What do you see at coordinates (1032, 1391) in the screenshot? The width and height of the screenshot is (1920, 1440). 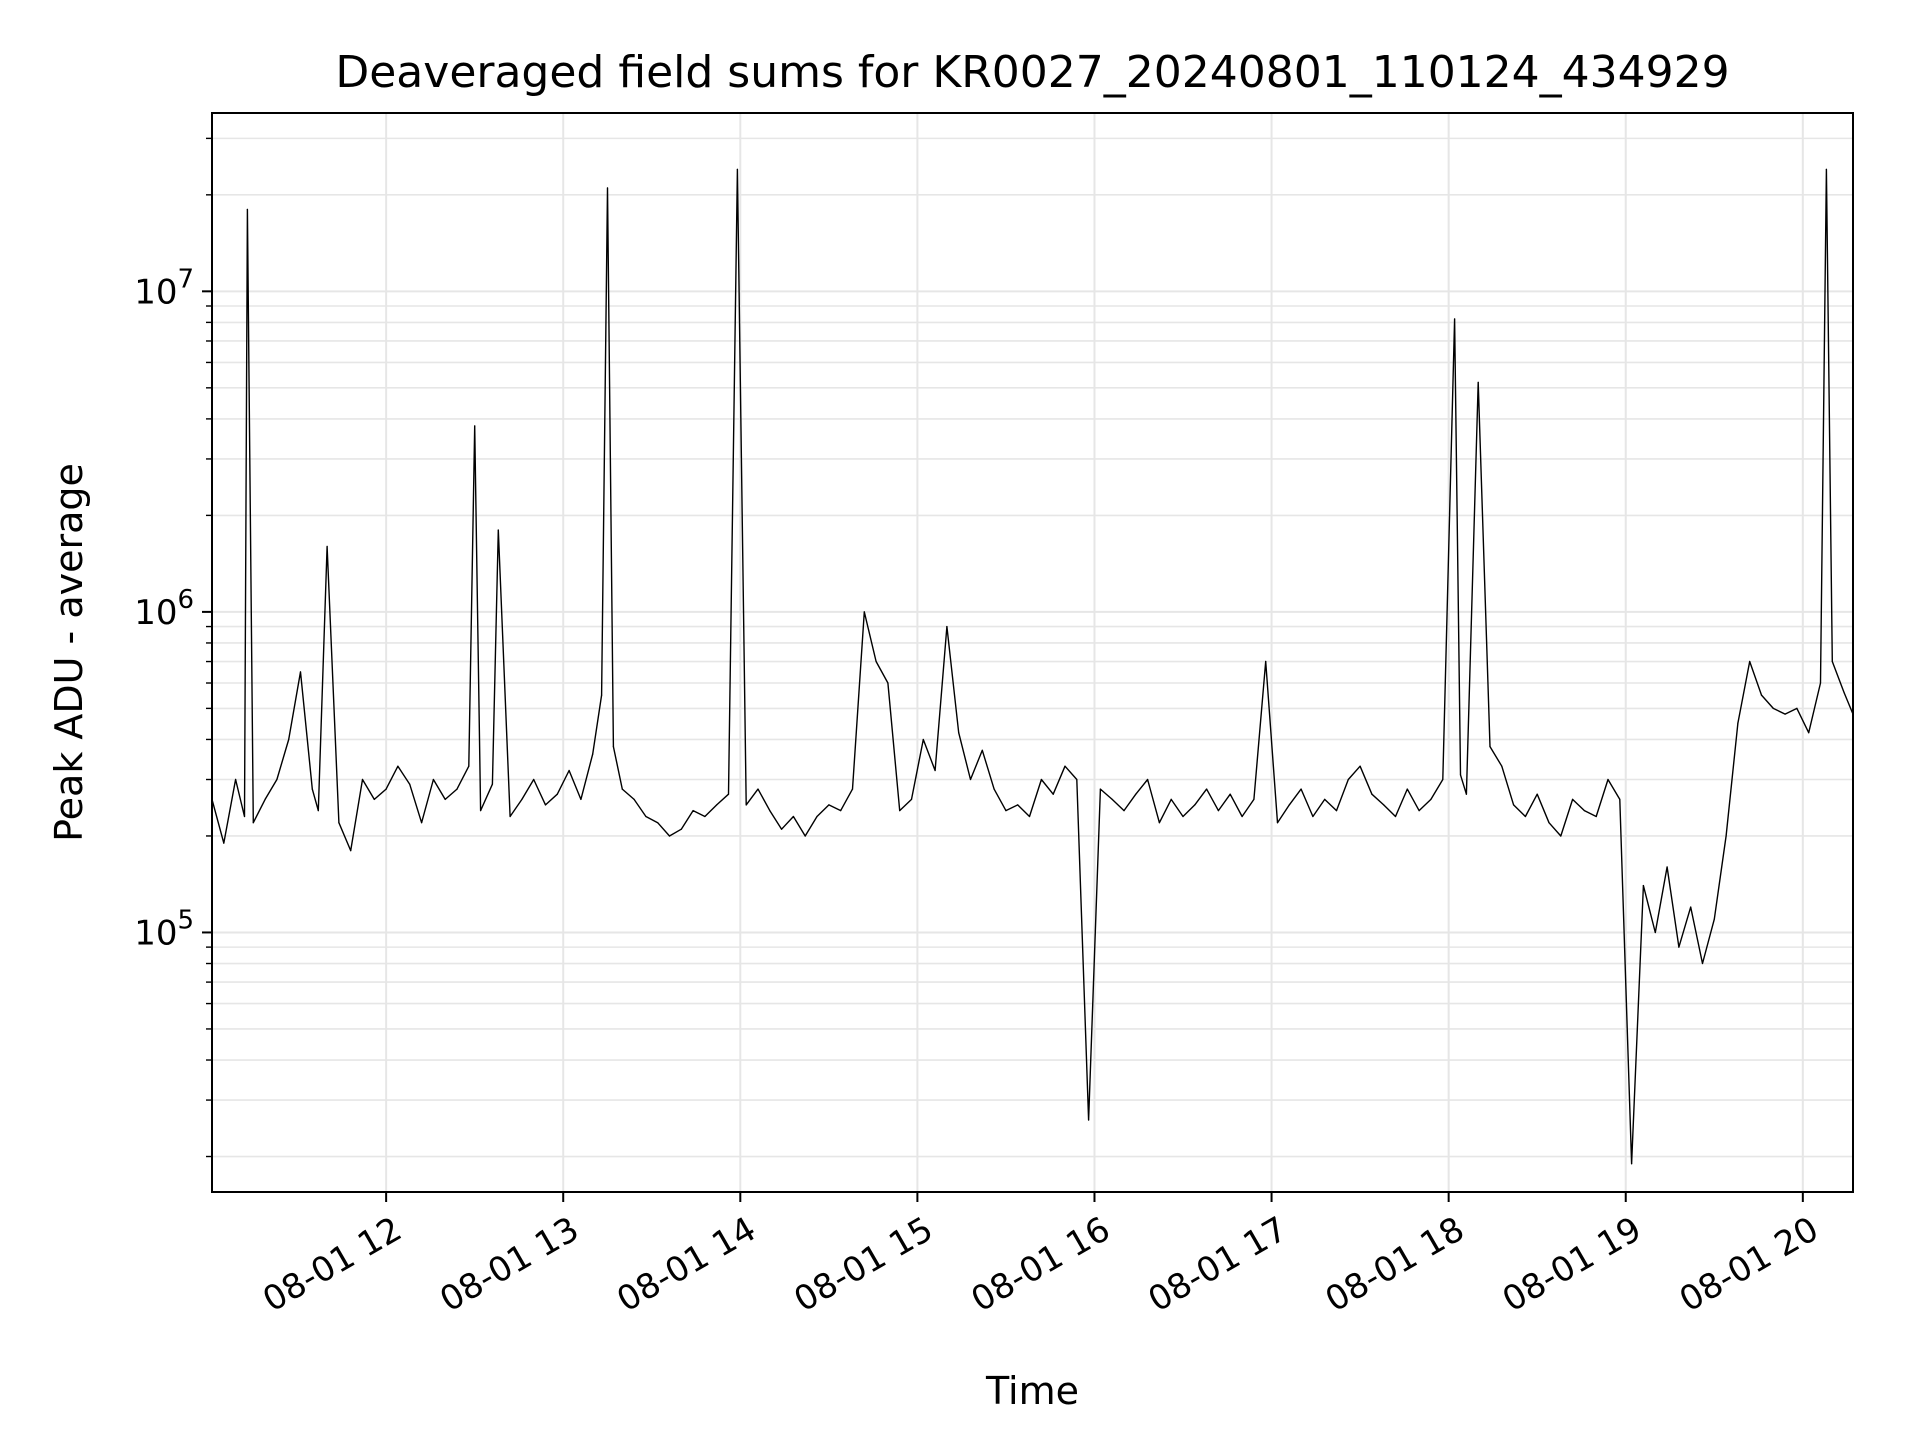 I see `x-axis-label: Time` at bounding box center [1032, 1391].